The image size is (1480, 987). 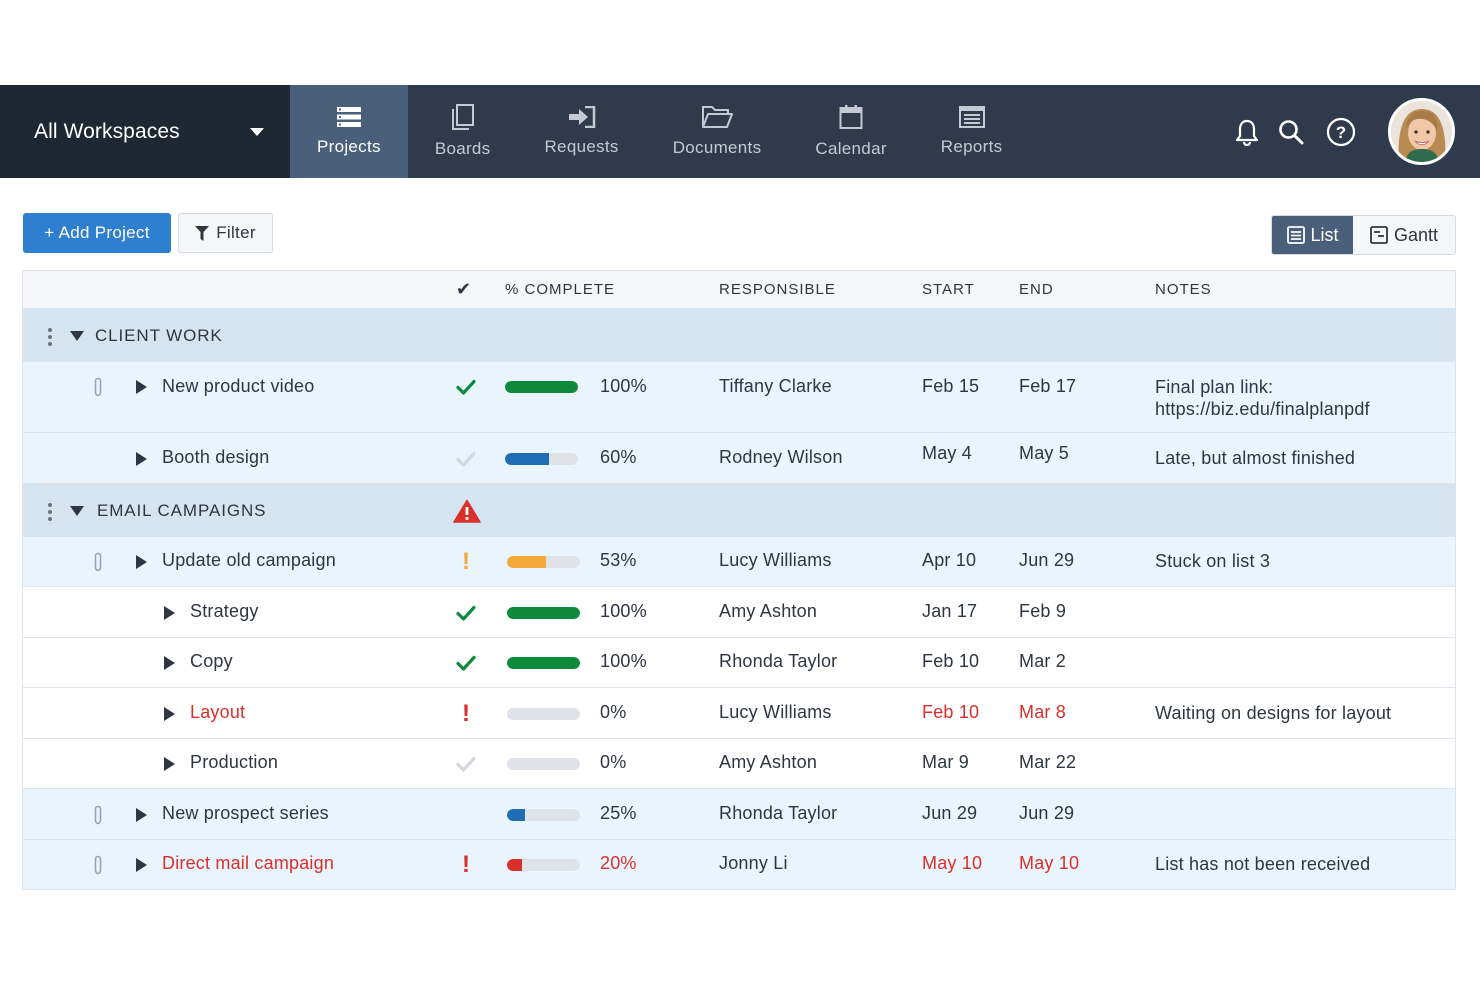 I want to click on help-icon: ?, so click(x=1341, y=132).